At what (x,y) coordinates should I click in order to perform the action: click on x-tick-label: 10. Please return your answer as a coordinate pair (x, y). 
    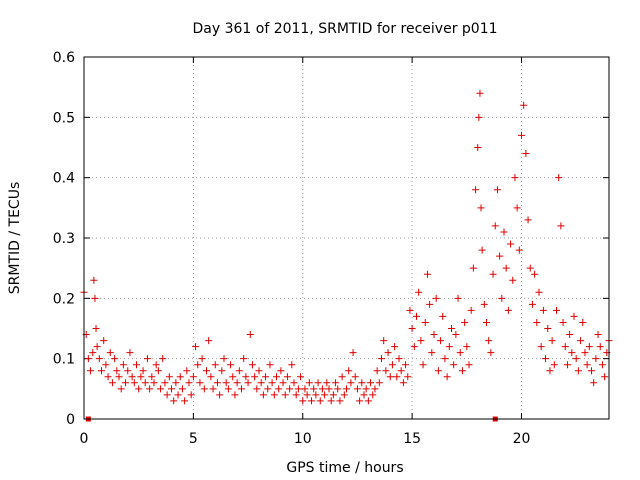
    Looking at the image, I should click on (303, 439).